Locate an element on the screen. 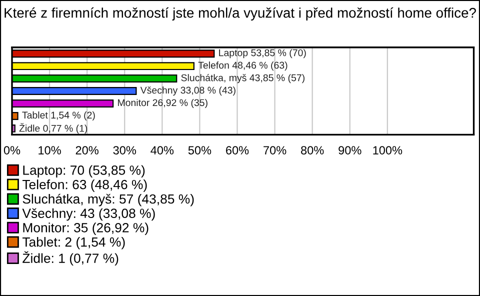 This screenshot has width=480, height=296. x-tick-label: 50% is located at coordinates (200, 150).